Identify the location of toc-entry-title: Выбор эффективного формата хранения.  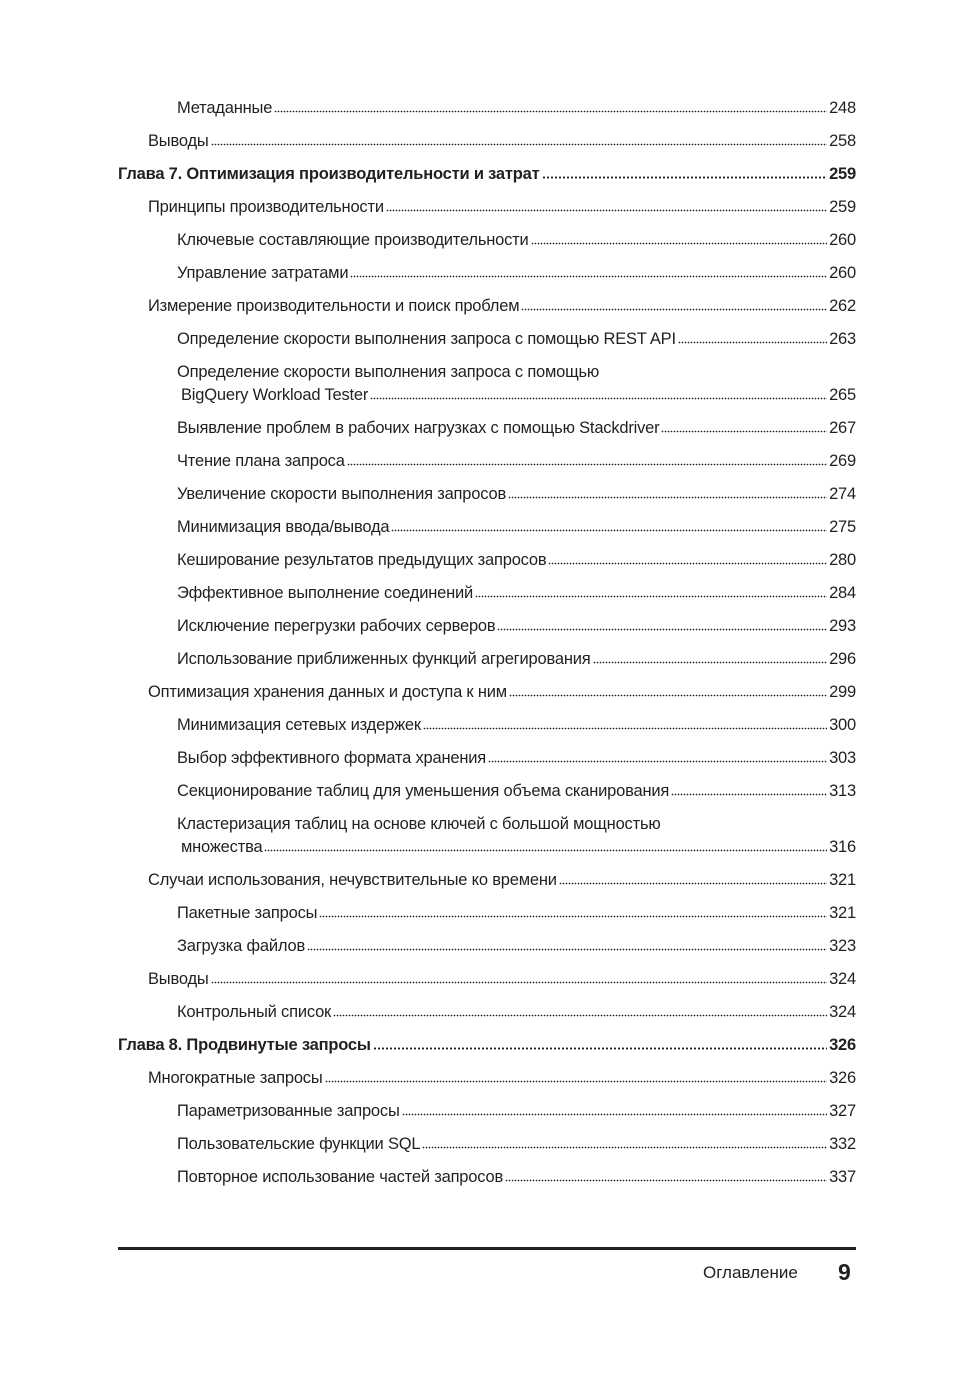
(332, 758).